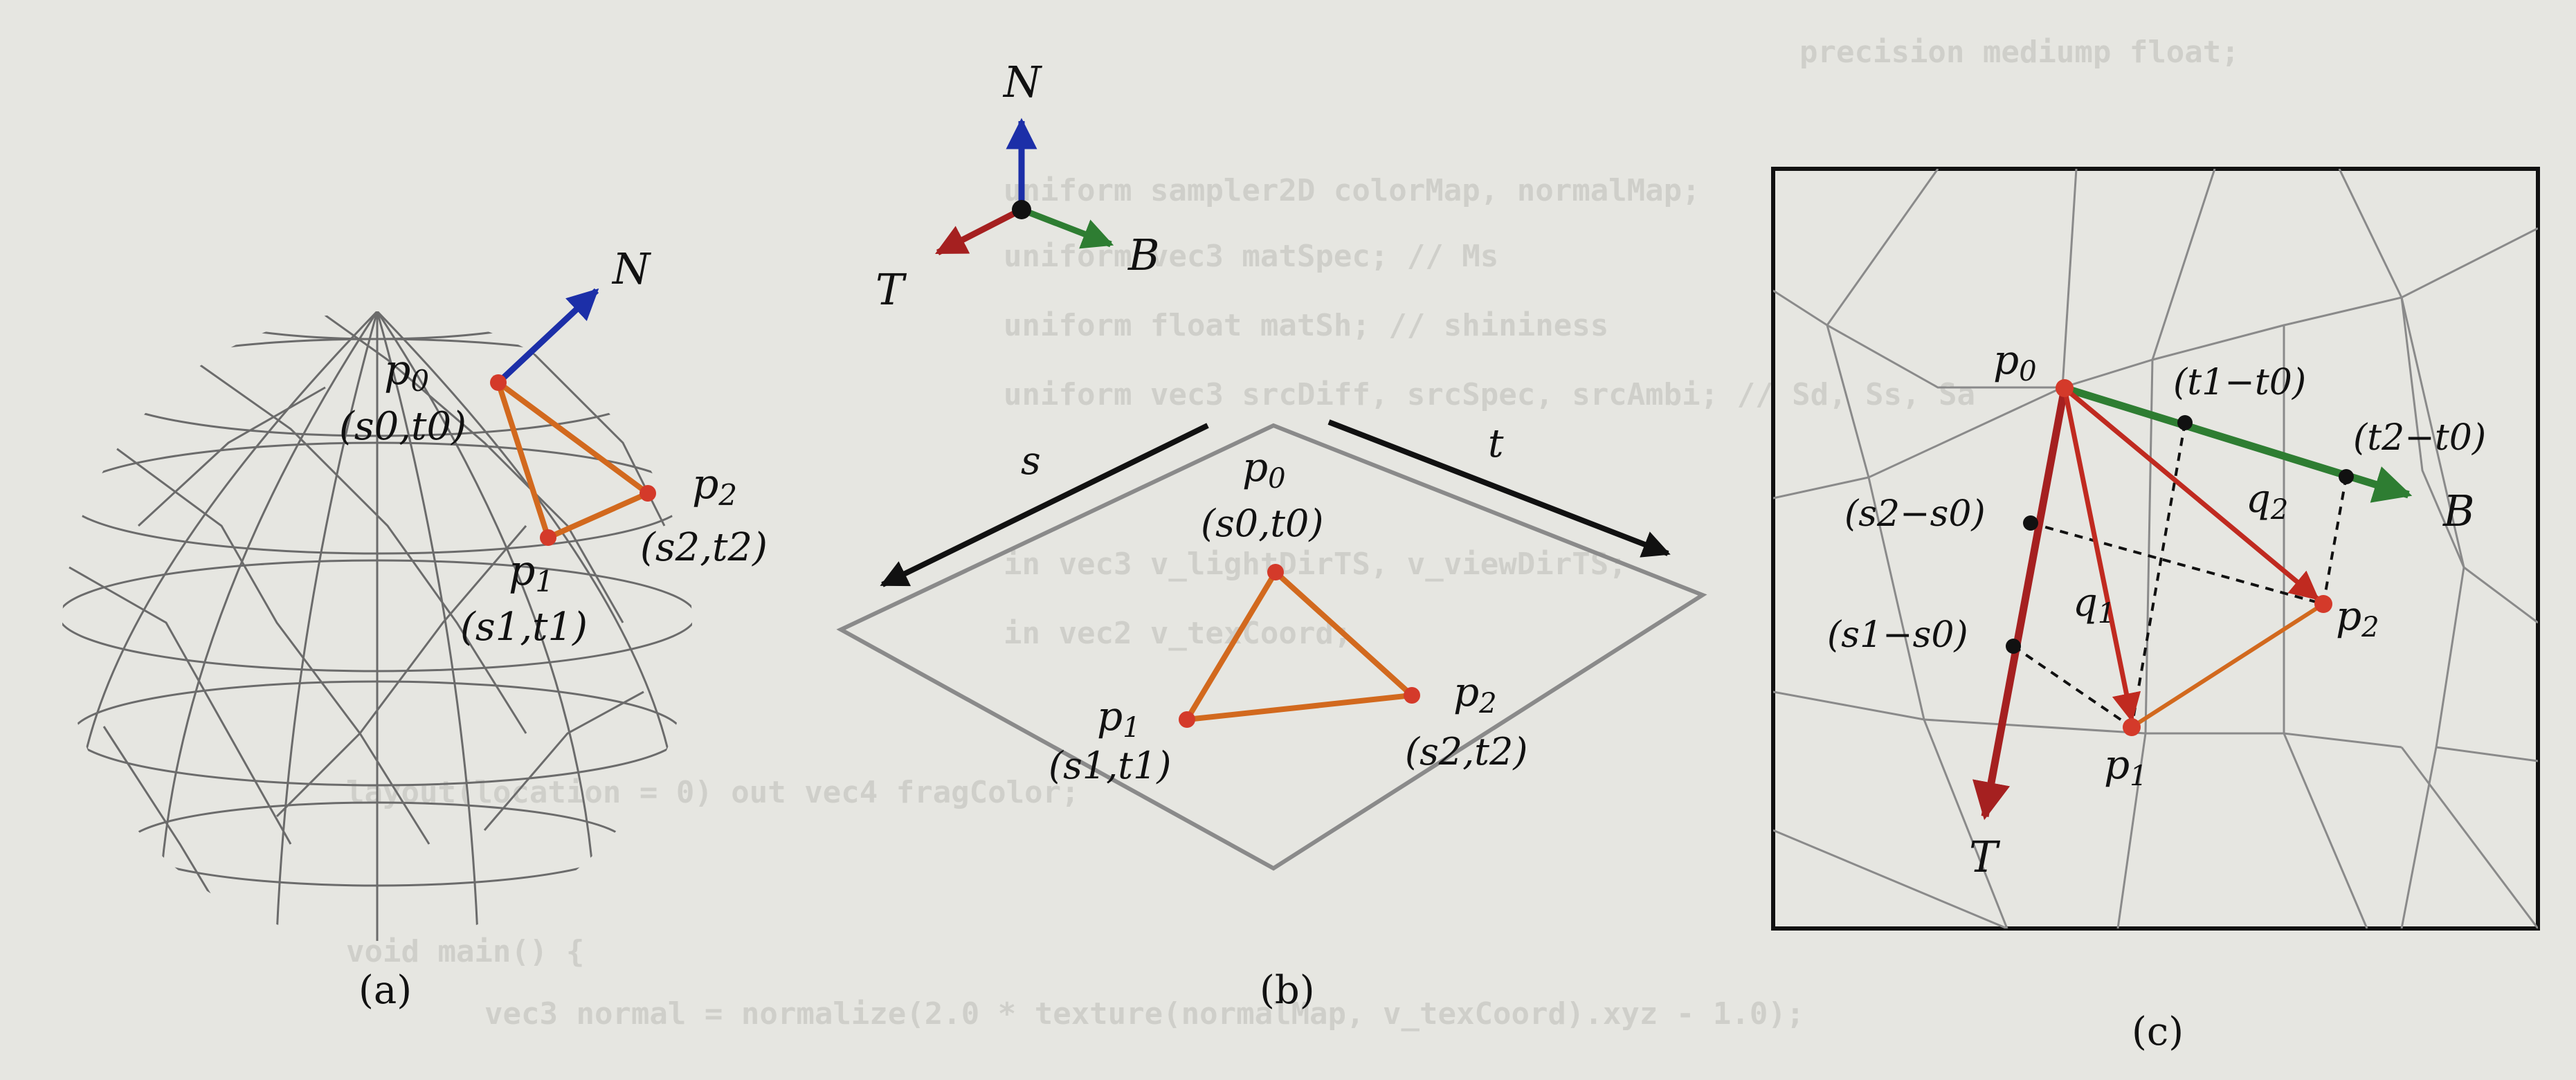  I want to click on caption-a: (a), so click(385, 990).